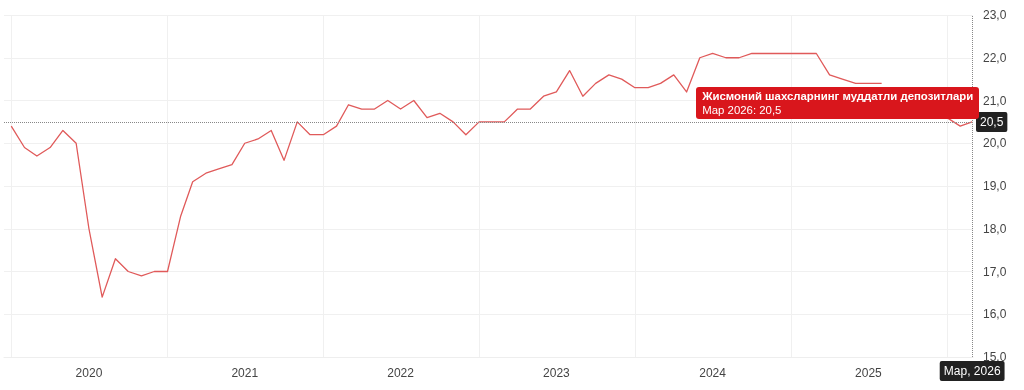  I want to click on y-tick-label: 21,0, so click(995, 100).